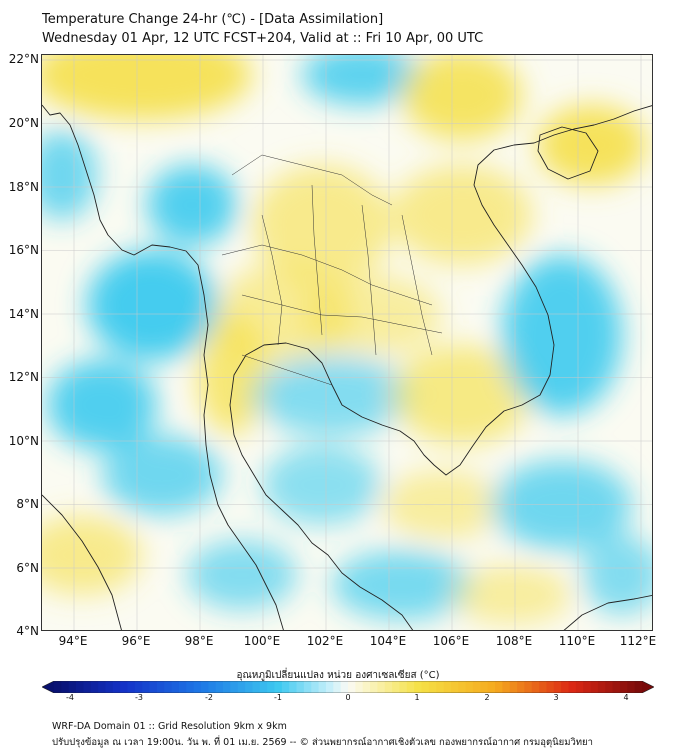  I want to click on colorbar-min-arrow, so click(48, 687).